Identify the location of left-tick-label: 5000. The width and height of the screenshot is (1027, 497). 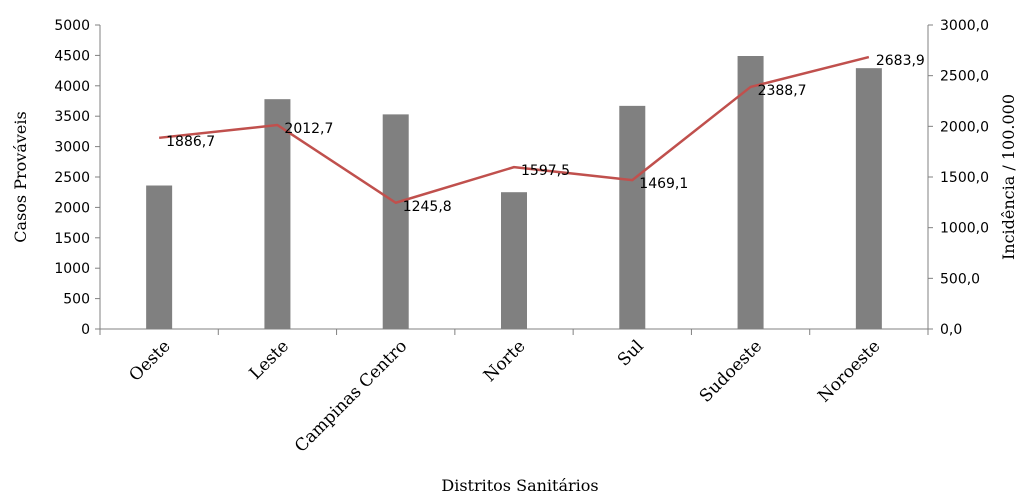
(72, 26).